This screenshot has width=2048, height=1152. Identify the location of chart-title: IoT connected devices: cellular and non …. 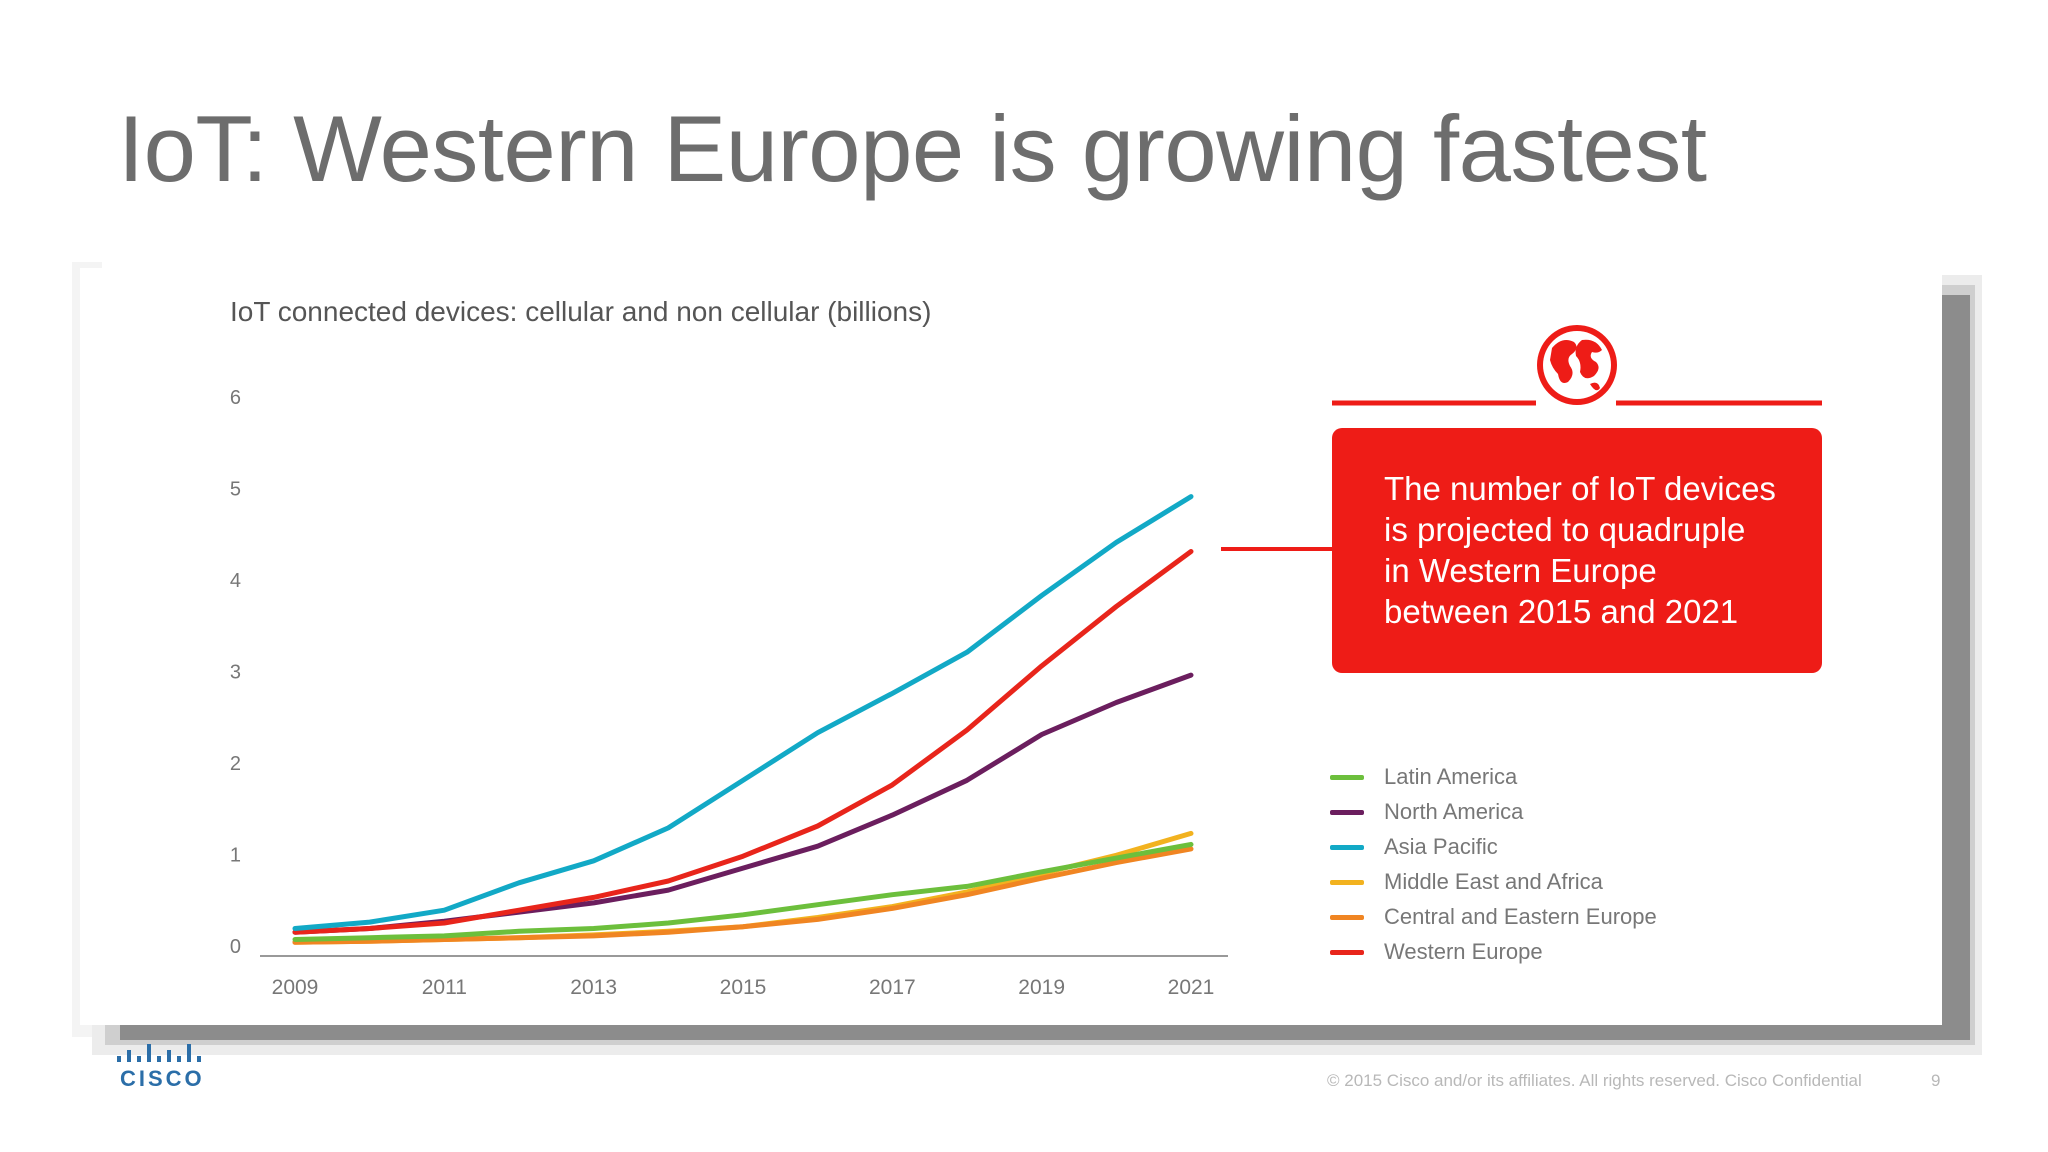
(581, 311).